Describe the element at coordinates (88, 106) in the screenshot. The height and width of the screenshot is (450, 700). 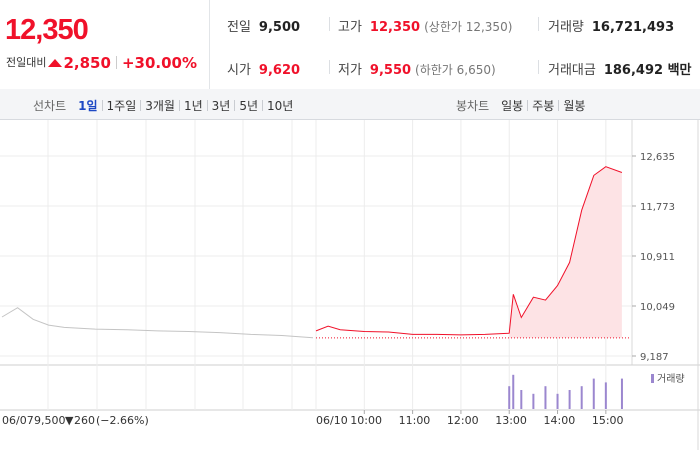
I see `period-1d: 1일` at that location.